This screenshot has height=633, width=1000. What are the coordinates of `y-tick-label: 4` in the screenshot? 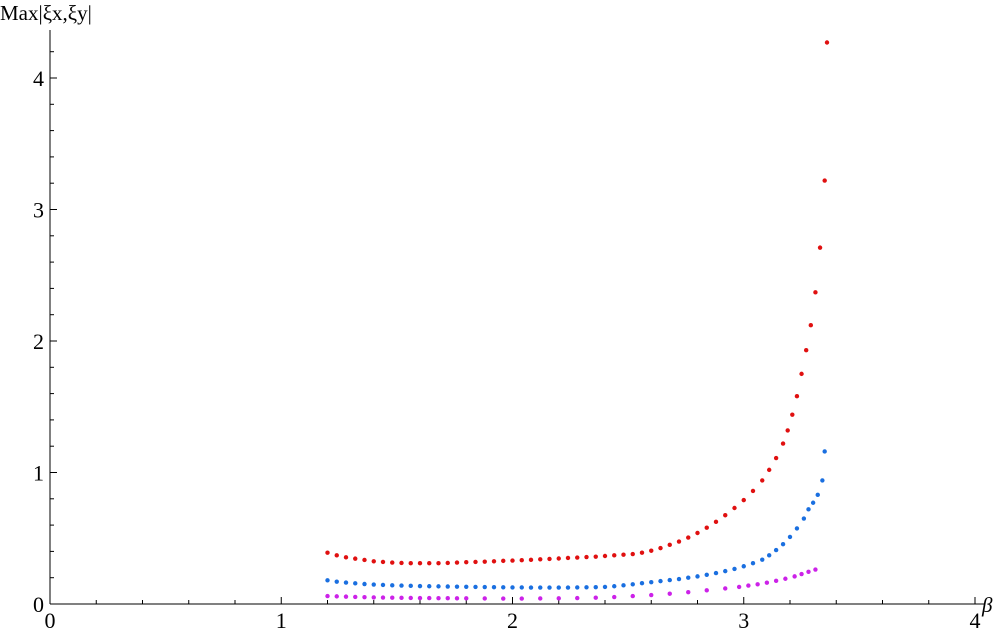 It's located at (38, 78).